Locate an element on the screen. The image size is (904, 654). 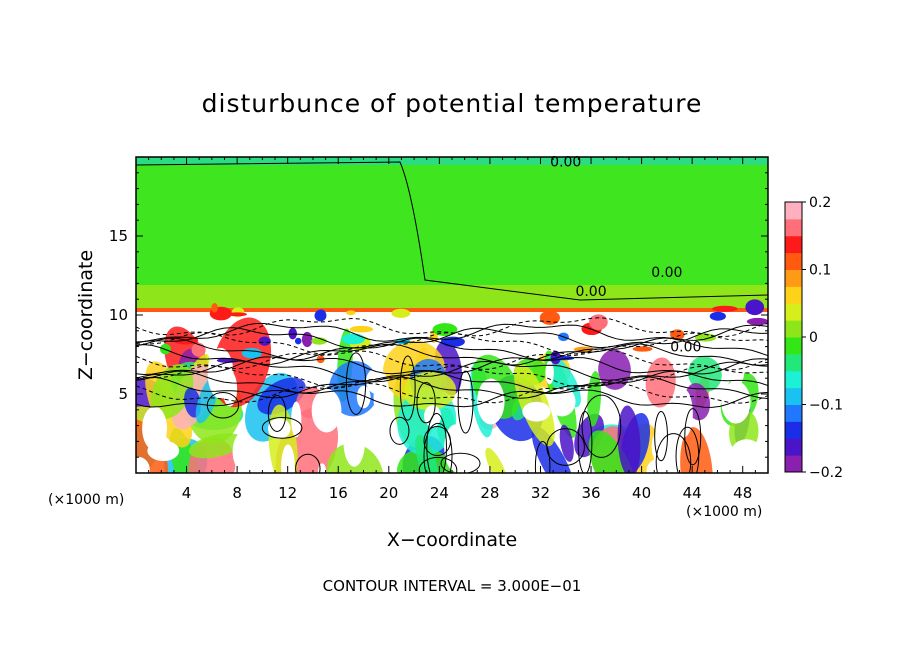
x-tick-label: 36 is located at coordinates (590, 493).